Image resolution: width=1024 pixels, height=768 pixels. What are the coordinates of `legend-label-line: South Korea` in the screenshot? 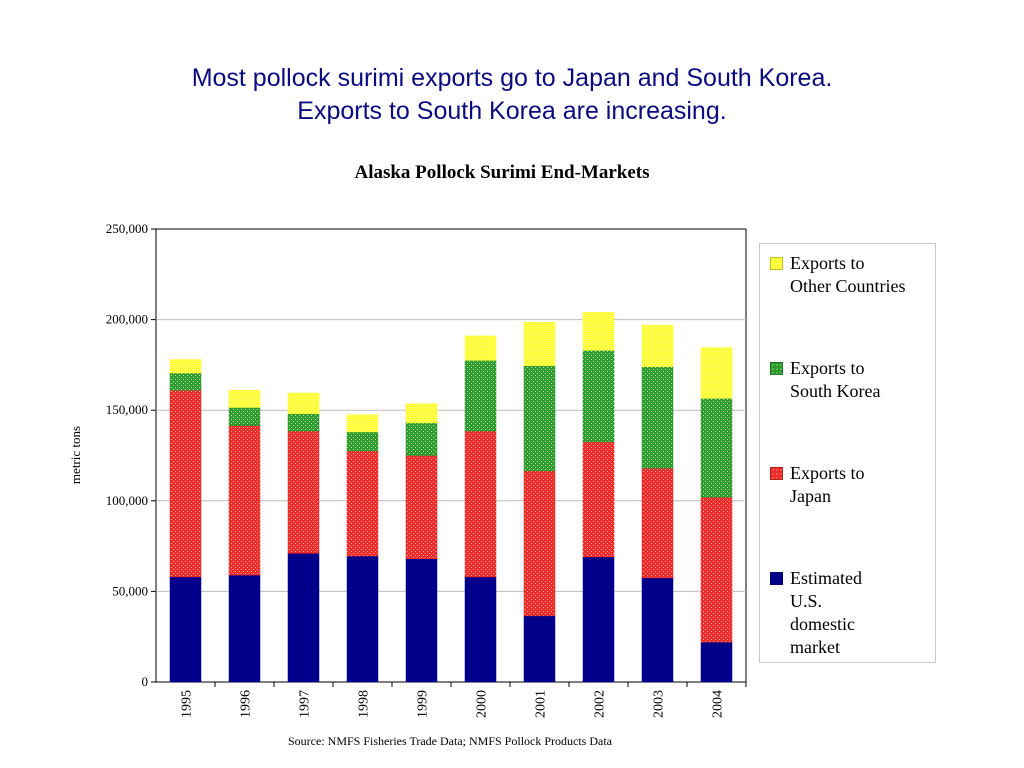 It's located at (835, 391).